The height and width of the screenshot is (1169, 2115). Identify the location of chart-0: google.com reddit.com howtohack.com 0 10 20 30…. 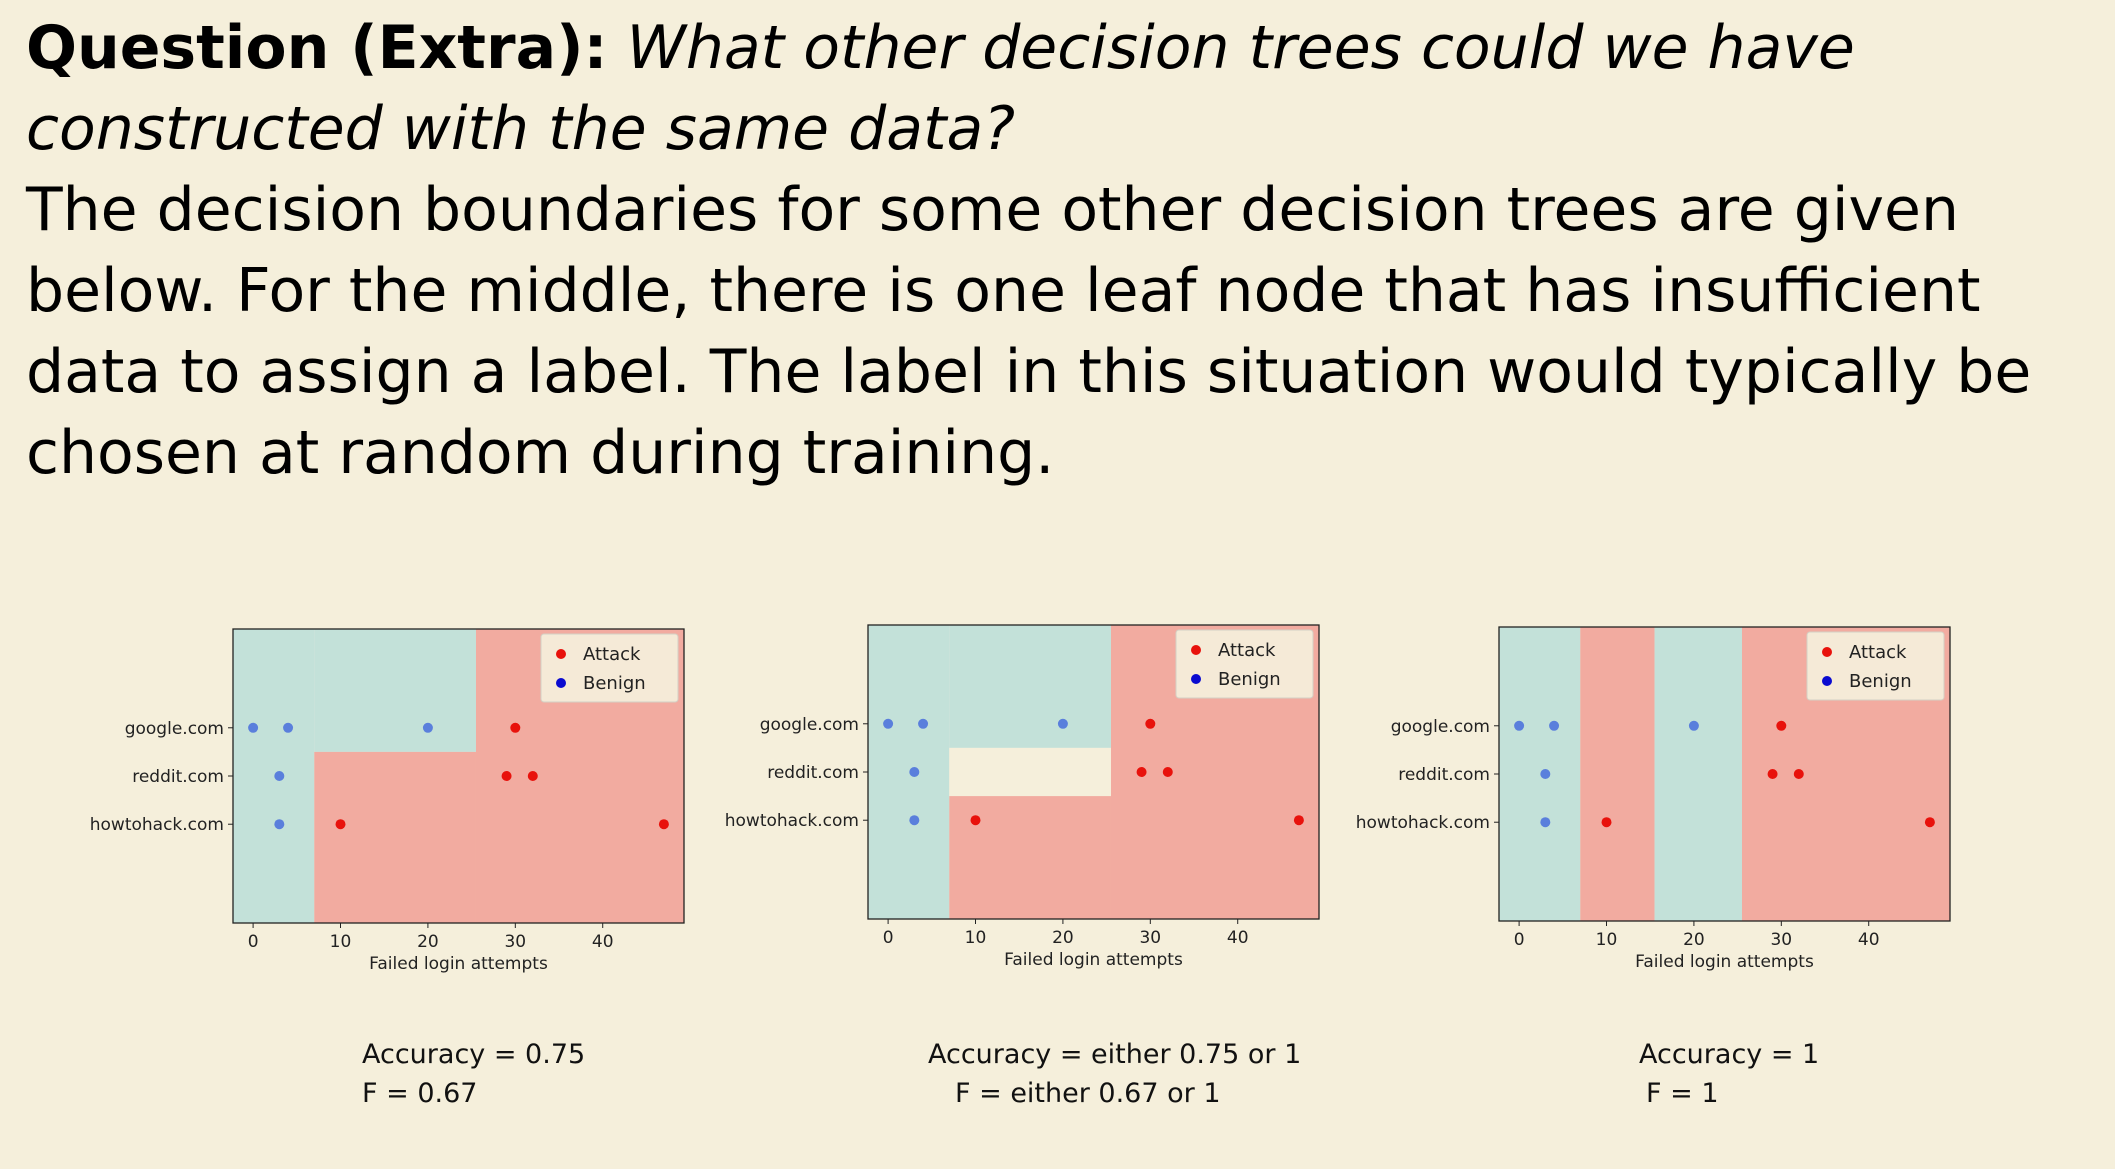
(387, 801).